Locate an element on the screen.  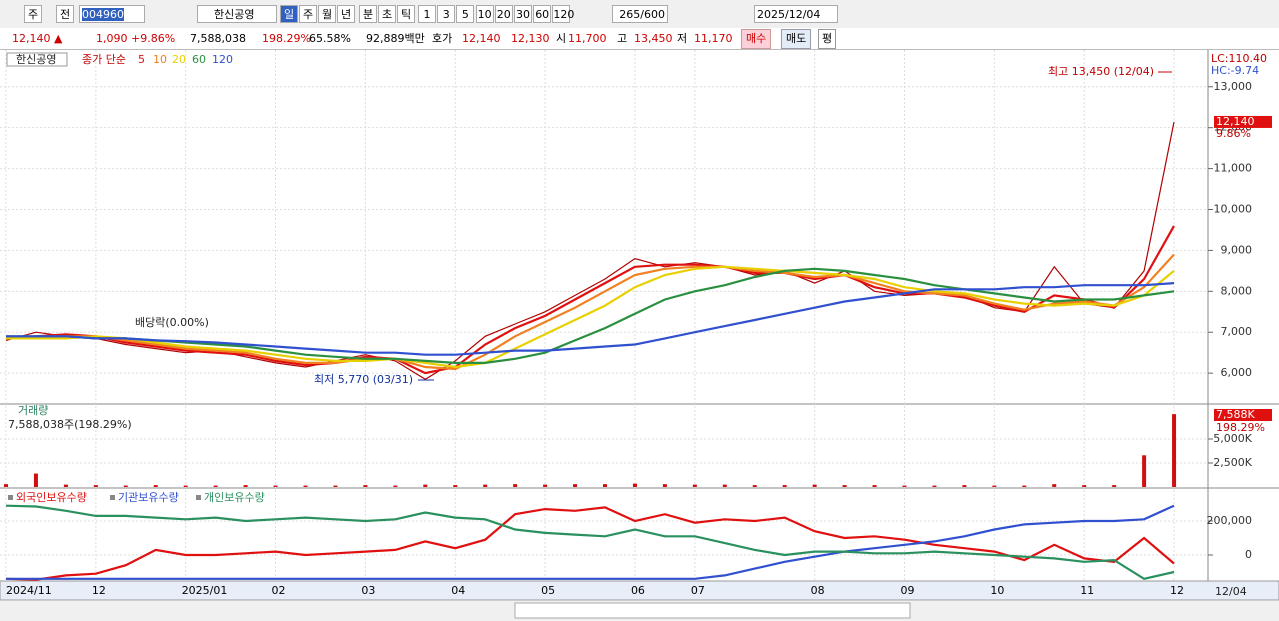
x-tick-label: 08 is located at coordinates (818, 590).